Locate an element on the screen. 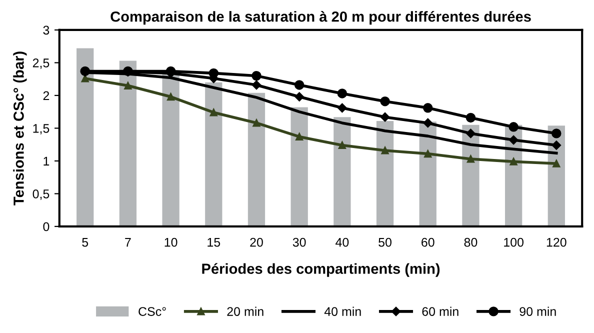 This screenshot has height=333, width=594. x-tick-label: 50 is located at coordinates (385, 242).